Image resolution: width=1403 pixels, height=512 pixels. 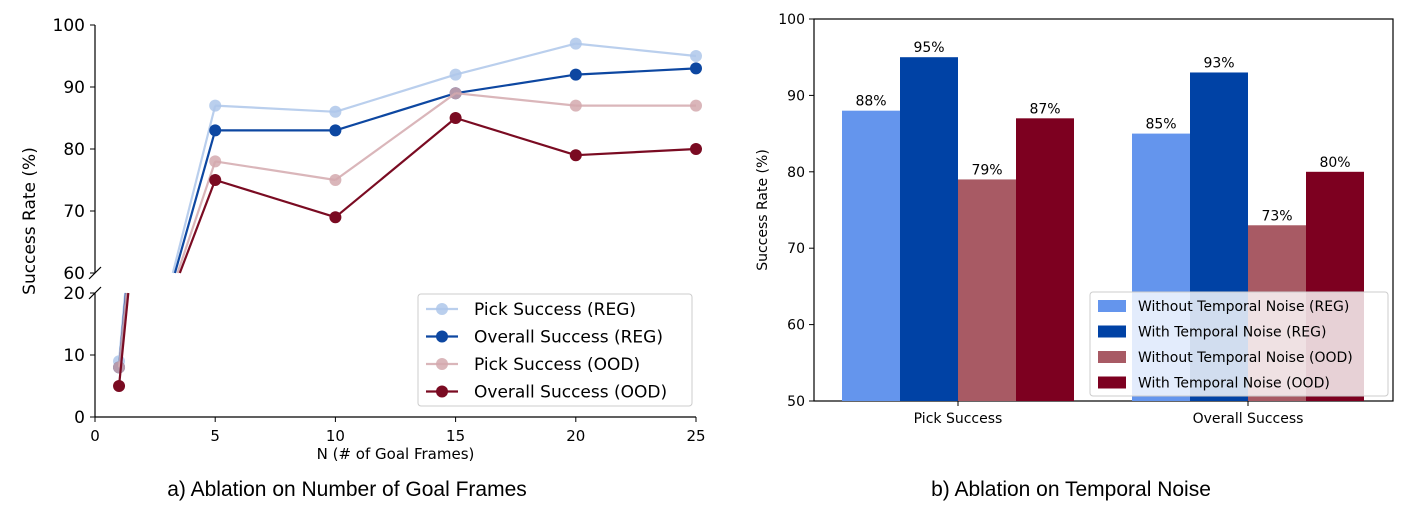 I want to click on legend-label: Overall Success (OOD), so click(x=570, y=393).